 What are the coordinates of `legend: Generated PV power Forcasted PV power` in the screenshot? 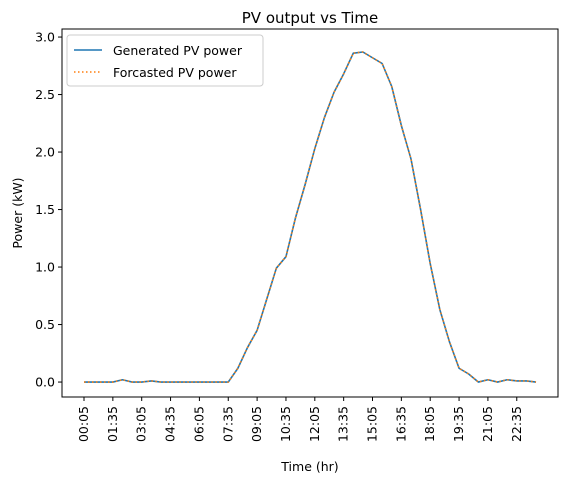 It's located at (165, 60).